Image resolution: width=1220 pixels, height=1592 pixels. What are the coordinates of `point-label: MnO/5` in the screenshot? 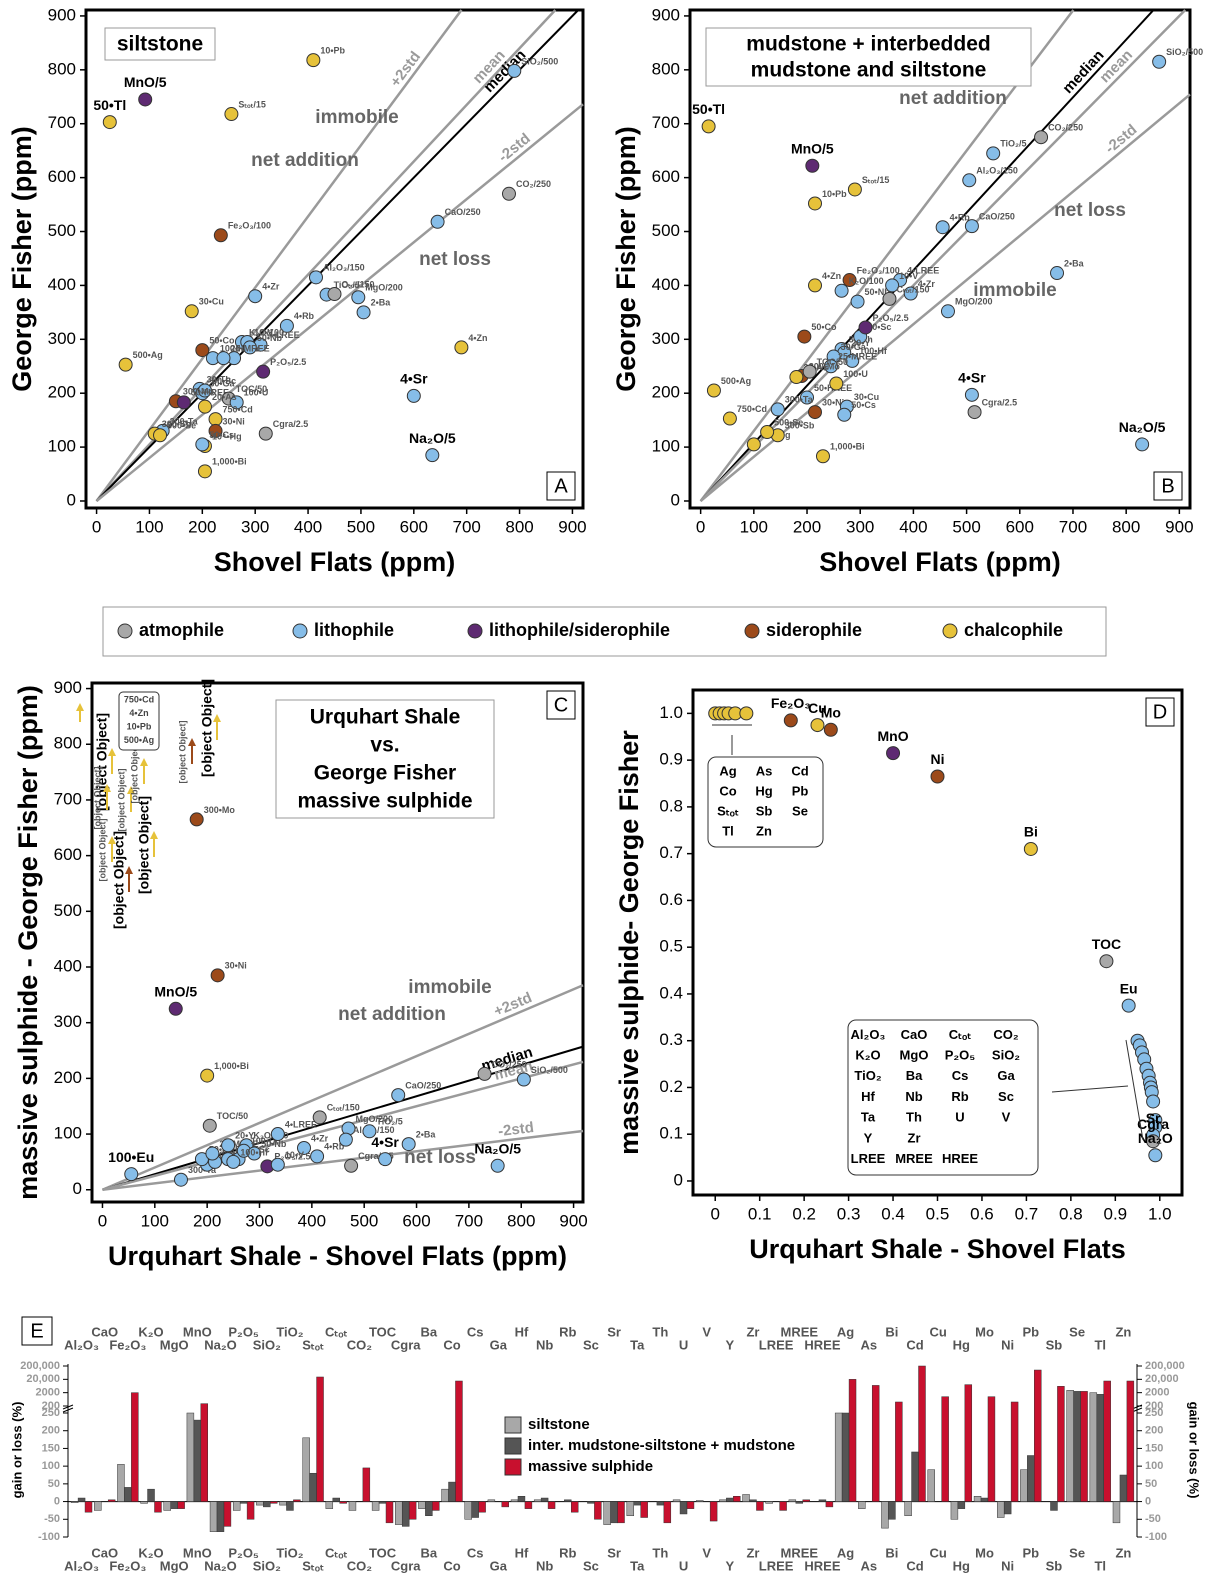 It's located at (812, 148).